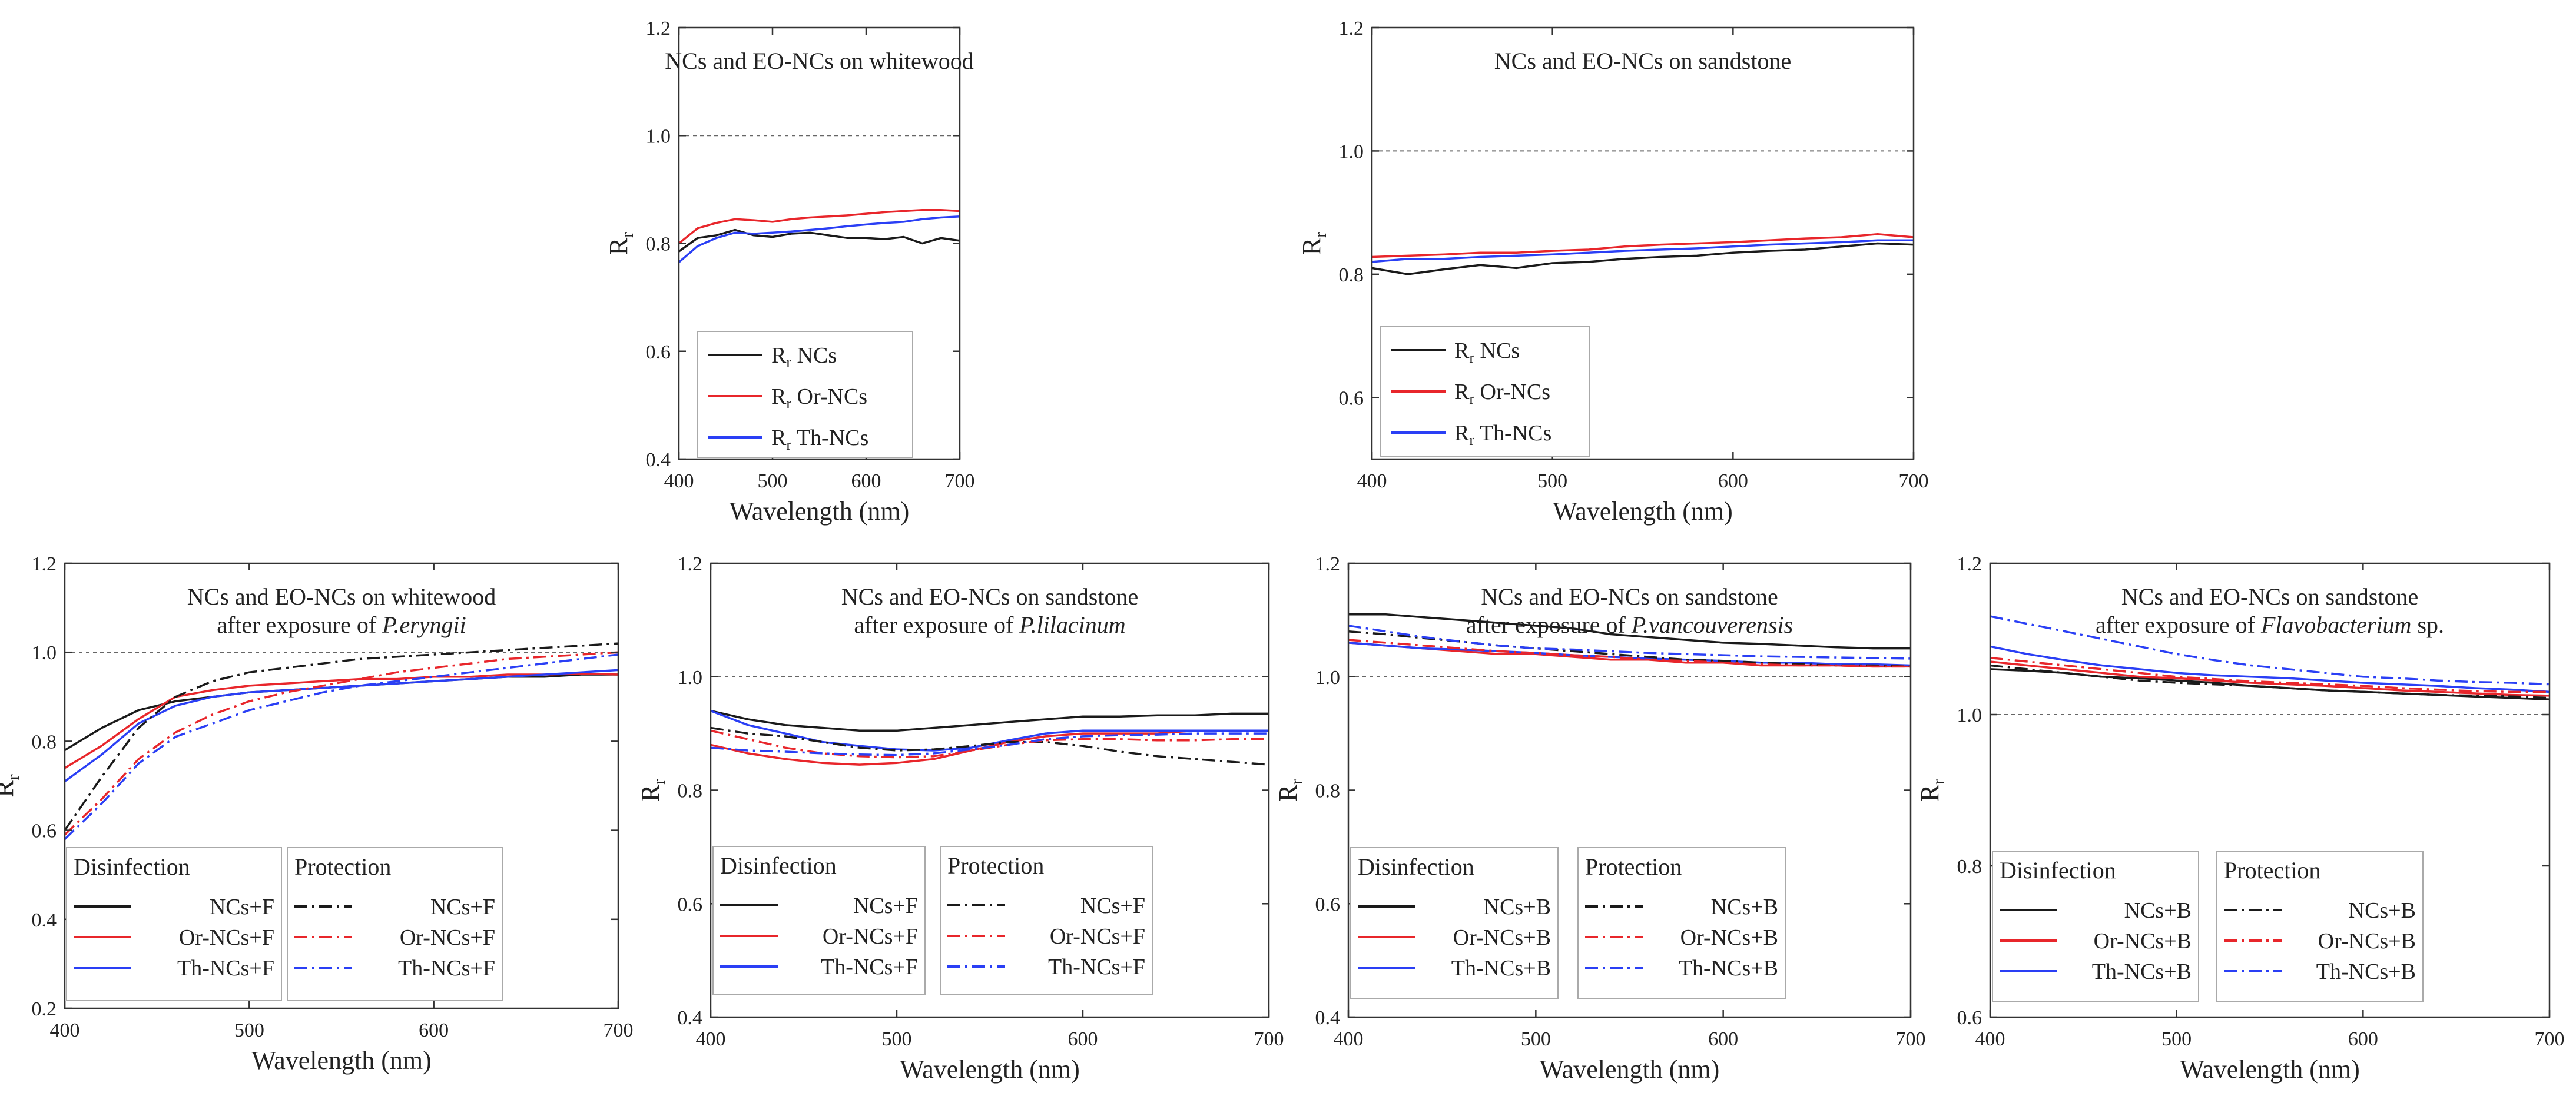  Describe the element at coordinates (2428, 625) in the screenshot. I see `subtitle-suffix: sp.` at that location.